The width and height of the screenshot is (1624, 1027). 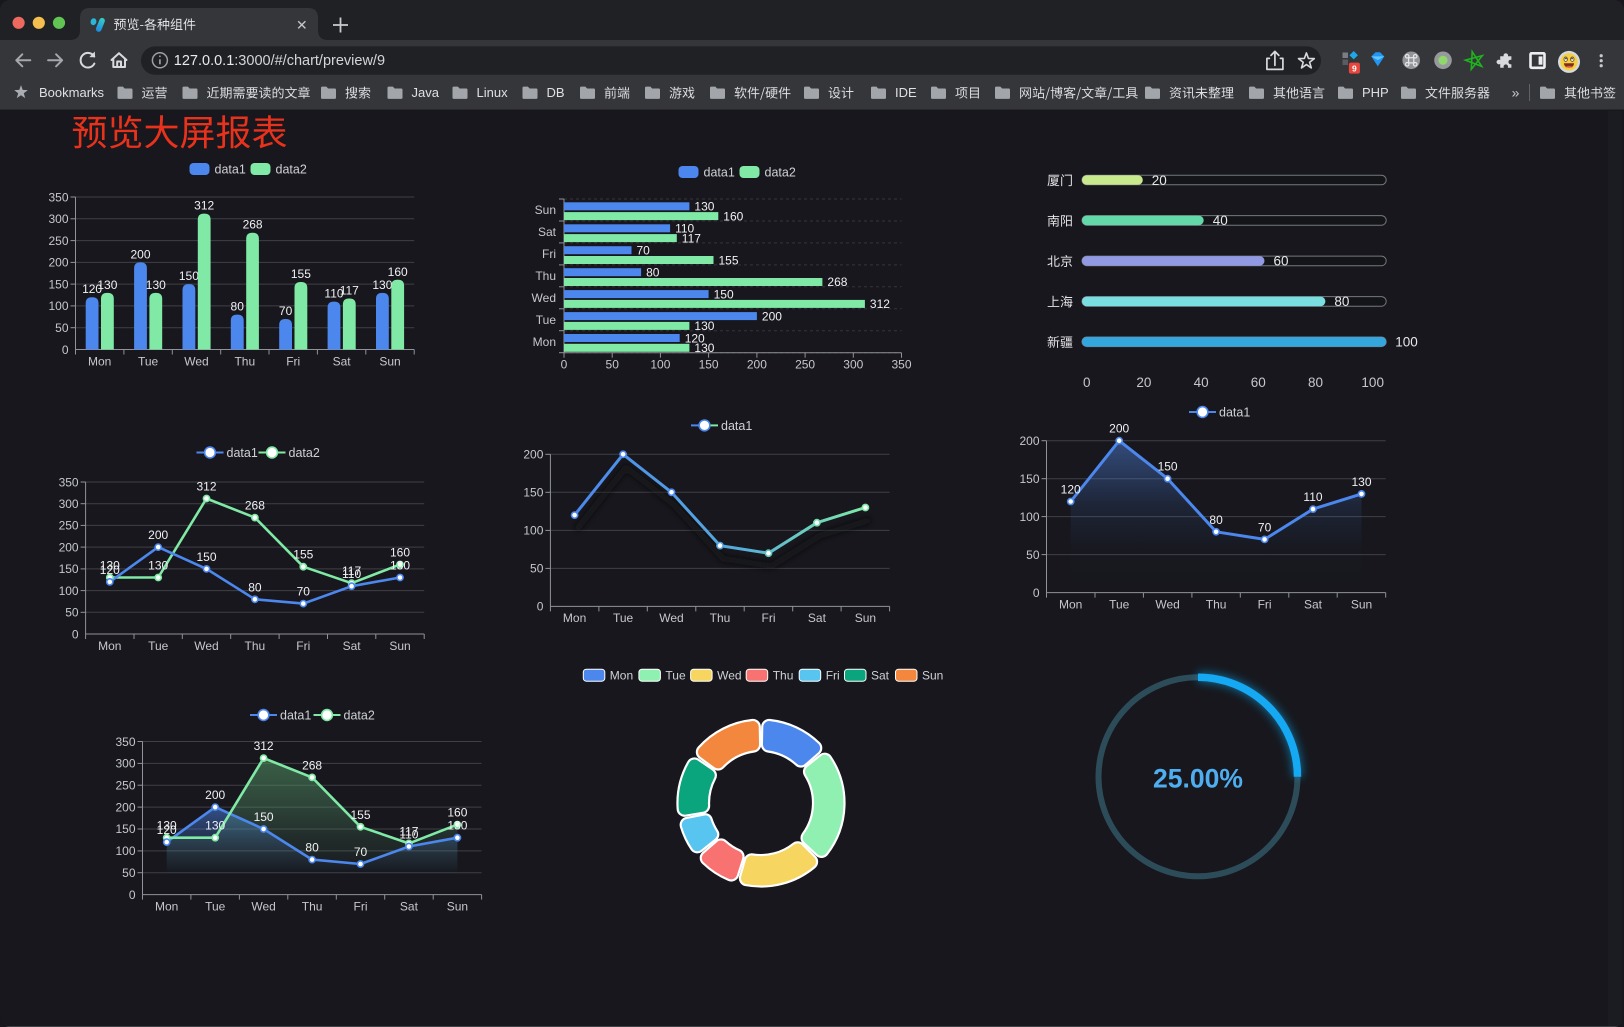 What do you see at coordinates (1258, 382) in the screenshot?
I see `svg-text: 60` at bounding box center [1258, 382].